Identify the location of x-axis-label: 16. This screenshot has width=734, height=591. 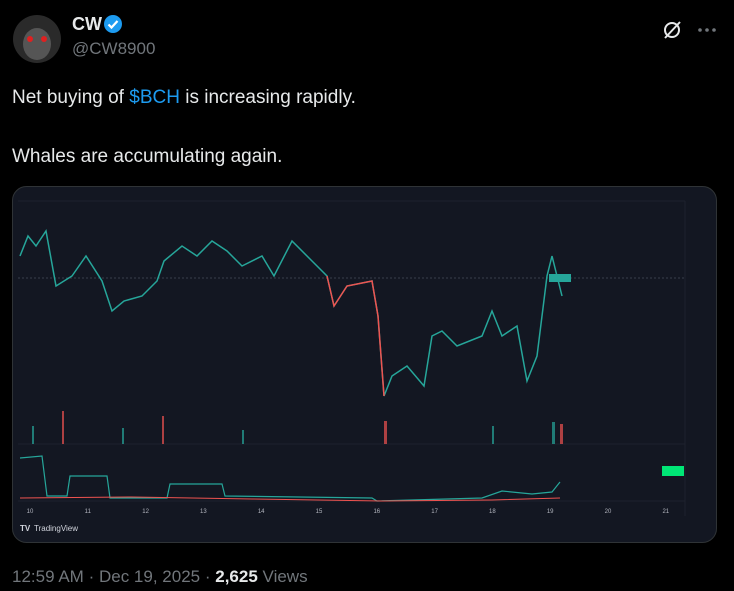
(376, 512).